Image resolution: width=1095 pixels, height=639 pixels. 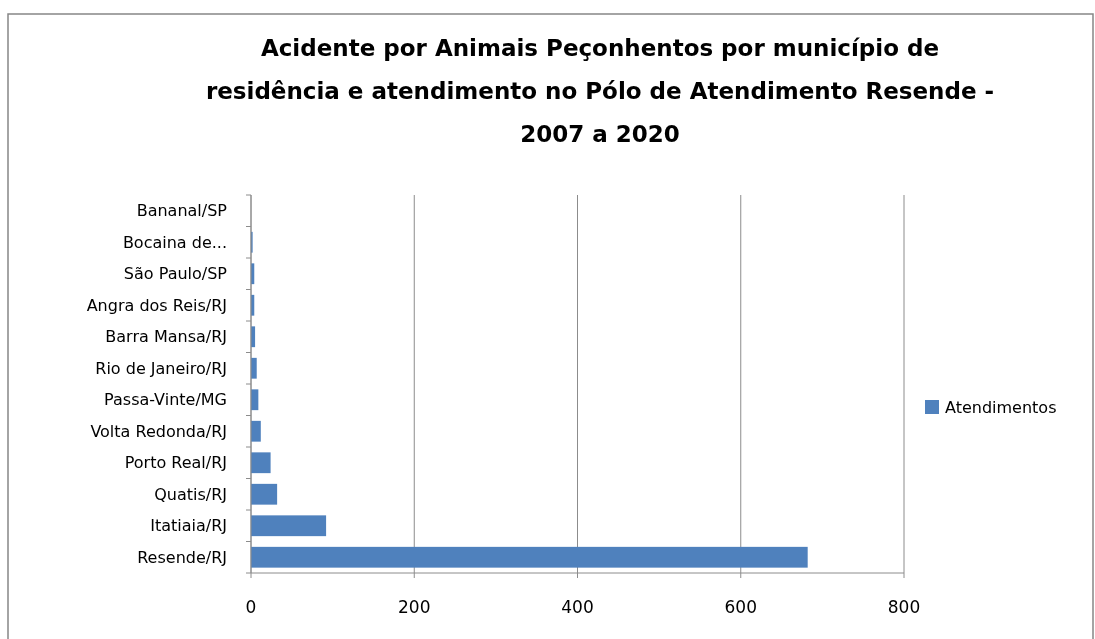 What do you see at coordinates (904, 607) in the screenshot?
I see `x-tick-label: 800` at bounding box center [904, 607].